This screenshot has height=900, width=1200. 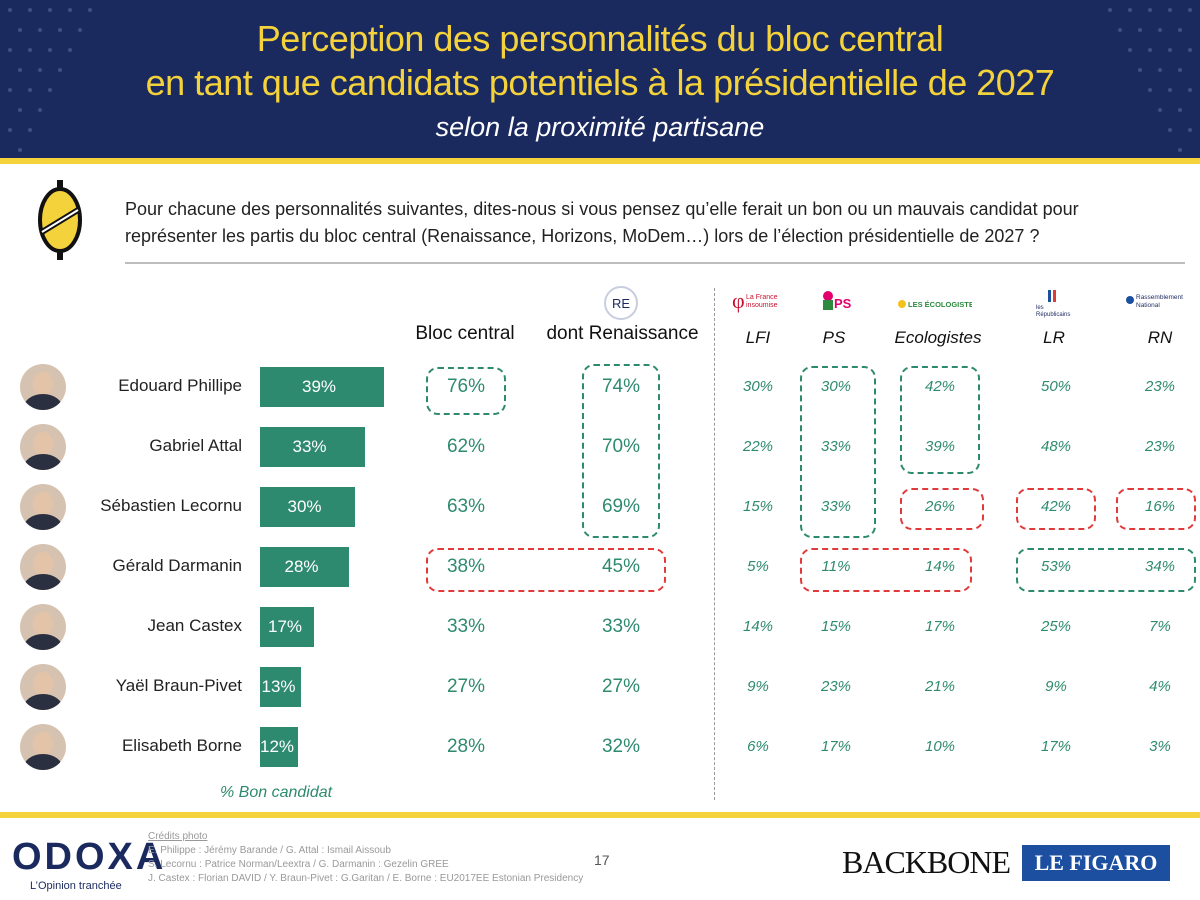 I want to click on subtitle: selon la proximité partisane, so click(x=600, y=127).